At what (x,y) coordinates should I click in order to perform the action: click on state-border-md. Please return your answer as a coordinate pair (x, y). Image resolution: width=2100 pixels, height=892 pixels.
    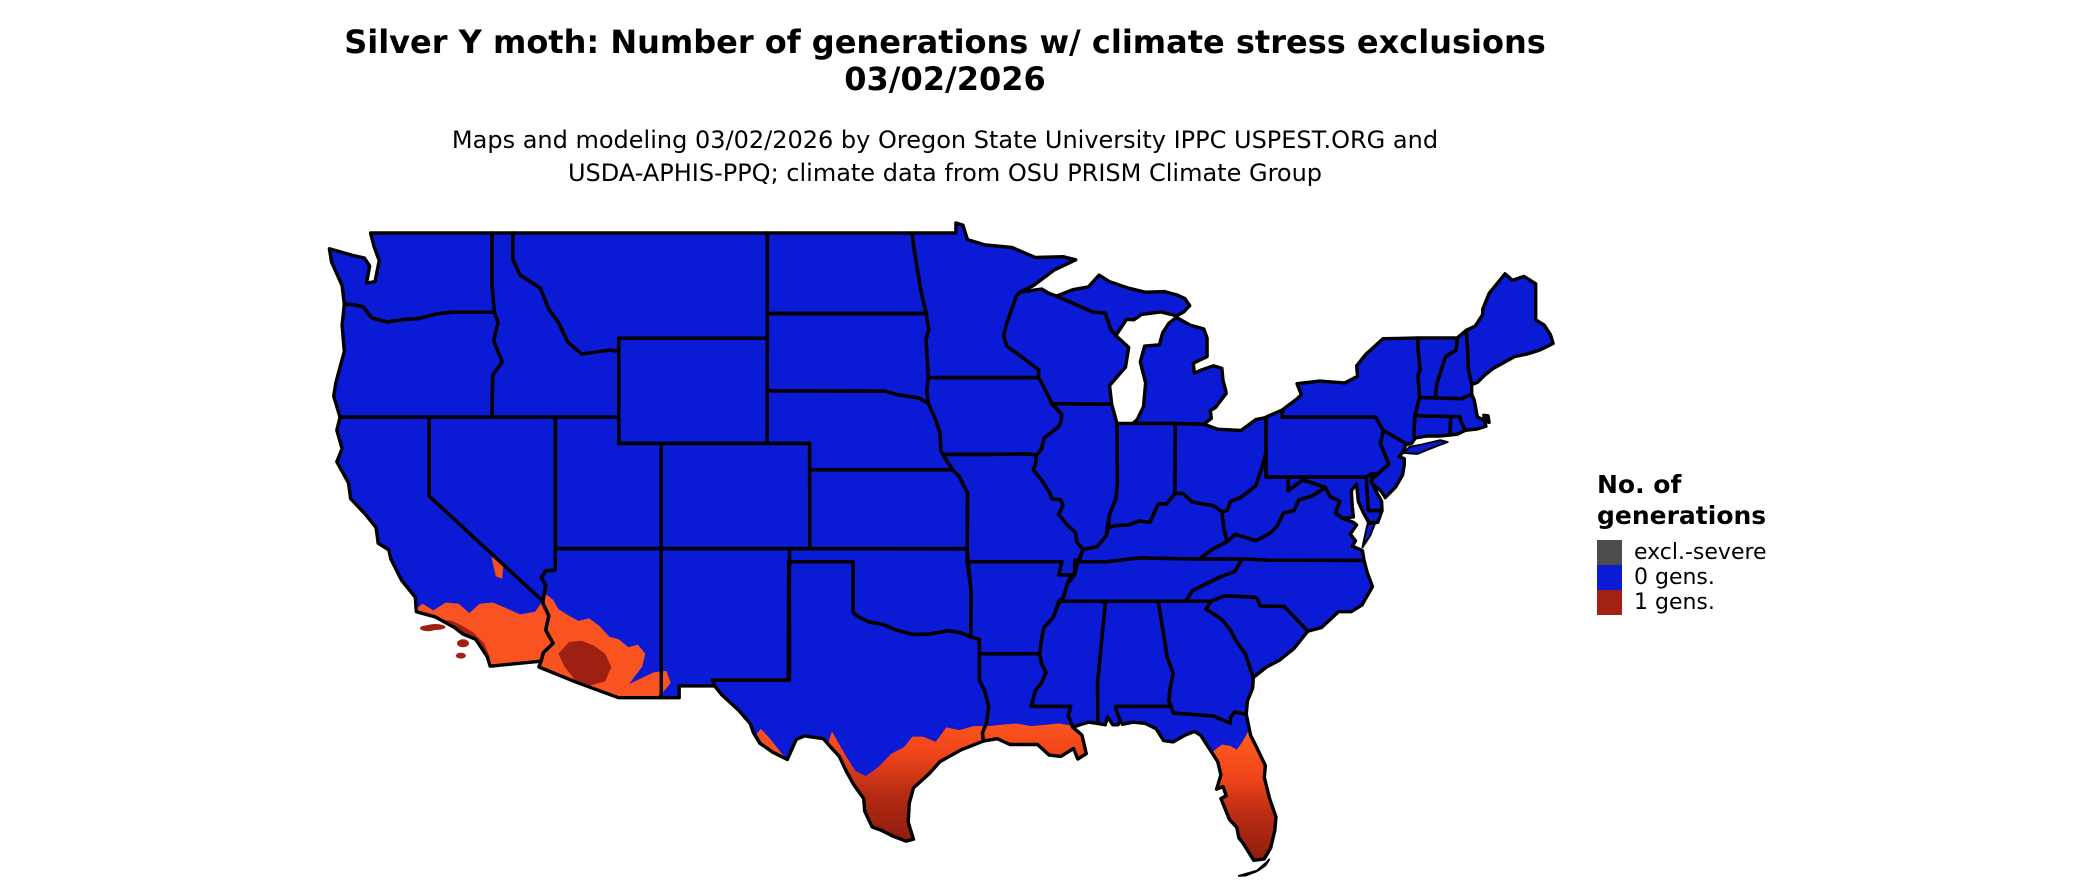
    Looking at the image, I should click on (1335, 500).